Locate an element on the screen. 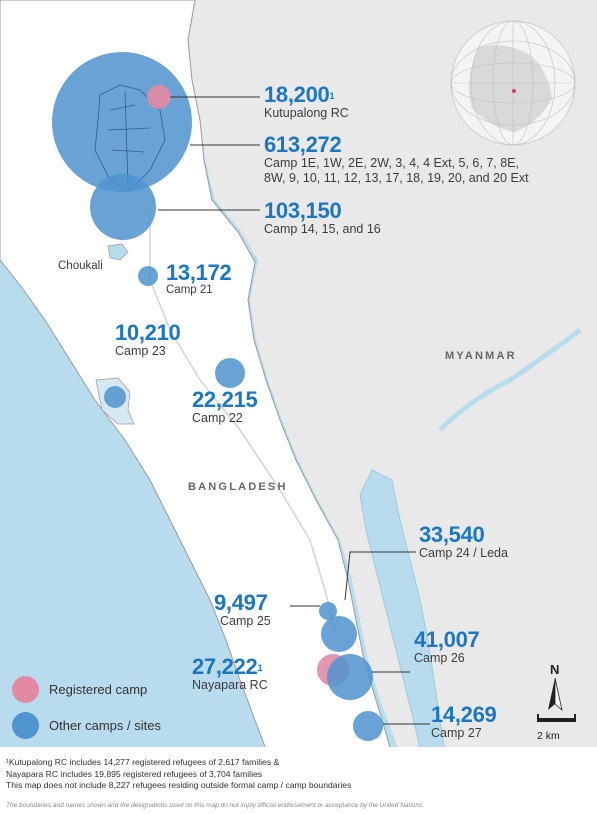 The image size is (597, 814). value-camp-22: 22,215 is located at coordinates (225, 399).